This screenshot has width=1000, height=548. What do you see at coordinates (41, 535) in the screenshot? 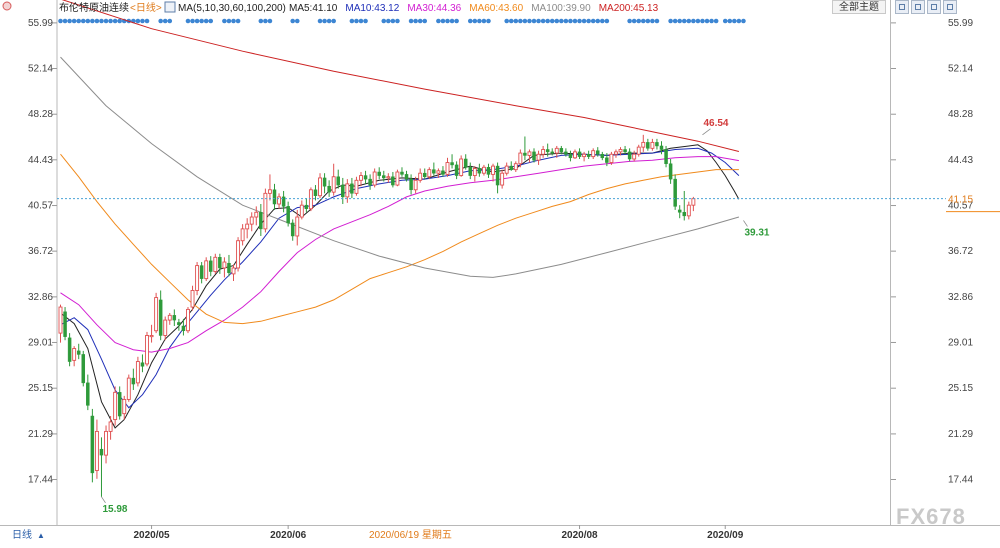
I see `period-dropdown-icon: ▲` at bounding box center [41, 535].